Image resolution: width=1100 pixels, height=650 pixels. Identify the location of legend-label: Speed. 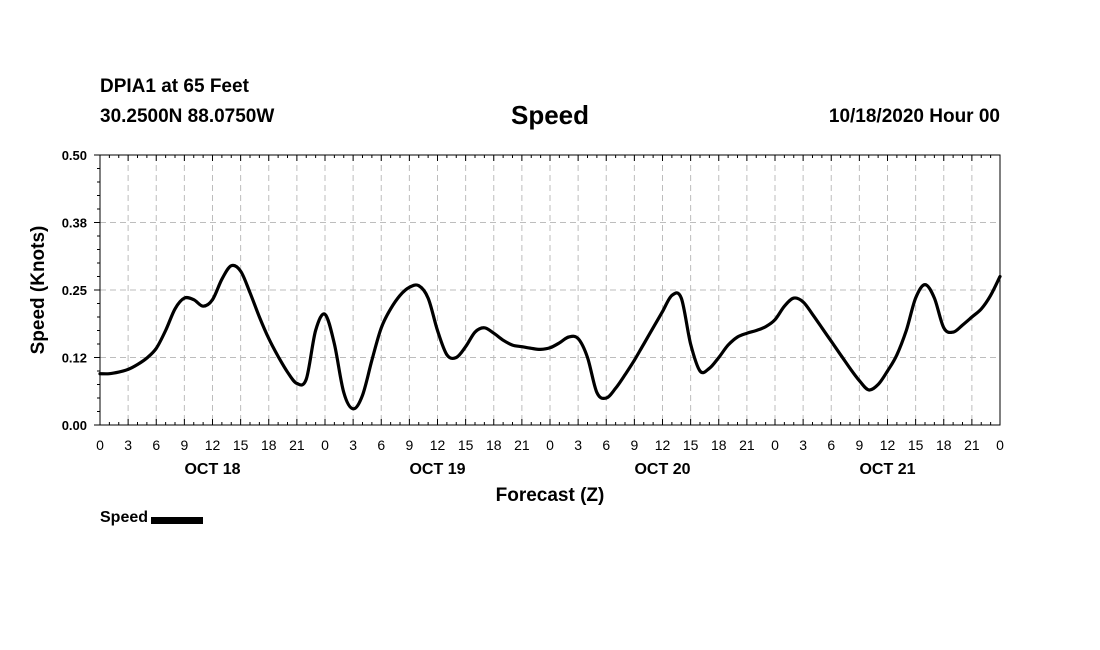
(124, 517).